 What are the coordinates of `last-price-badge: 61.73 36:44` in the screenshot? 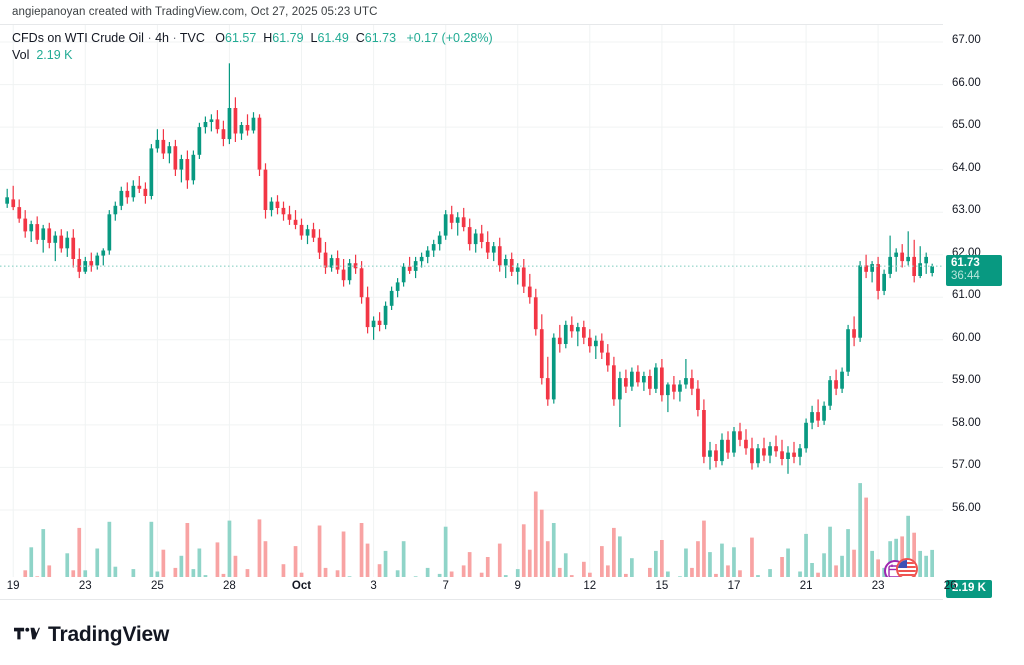 It's located at (974, 271).